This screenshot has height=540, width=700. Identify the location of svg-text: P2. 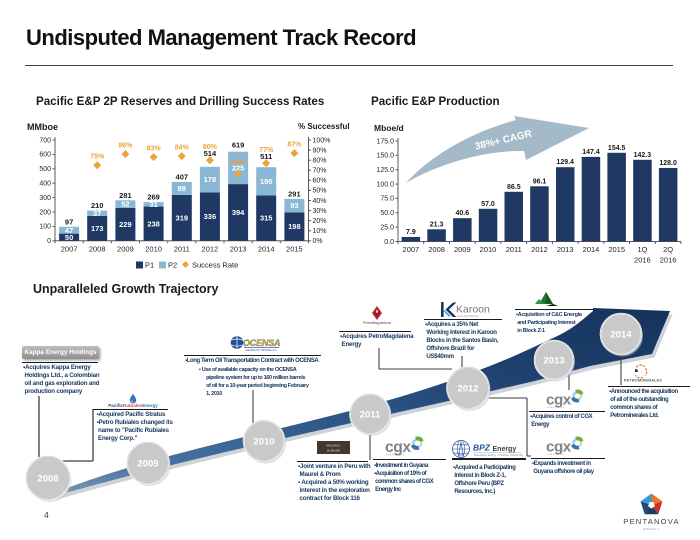
(172, 265).